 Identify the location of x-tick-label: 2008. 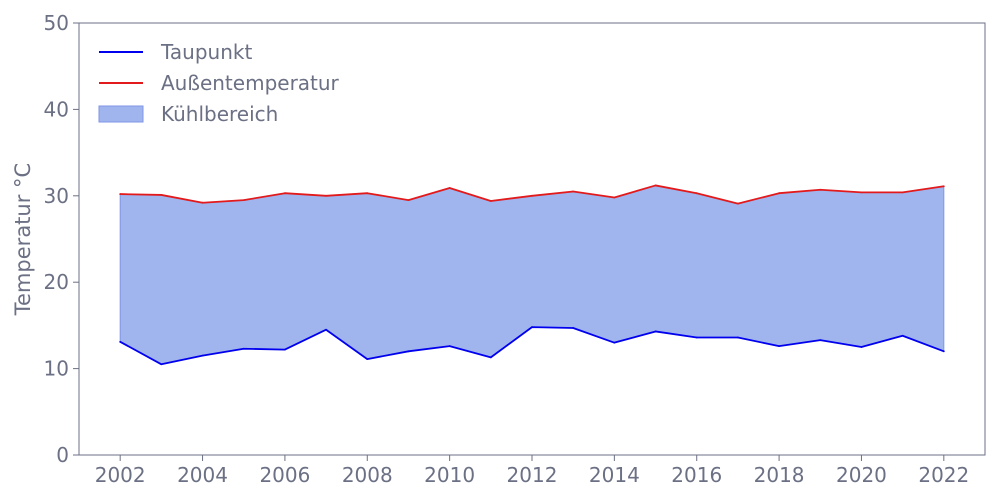
(367, 475).